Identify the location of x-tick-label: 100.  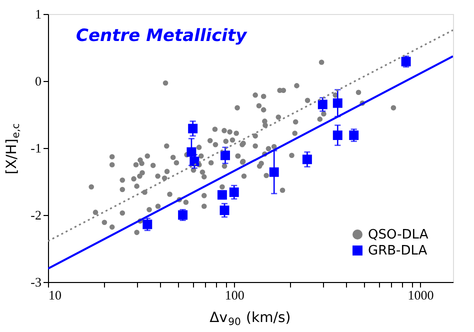
(234, 295).